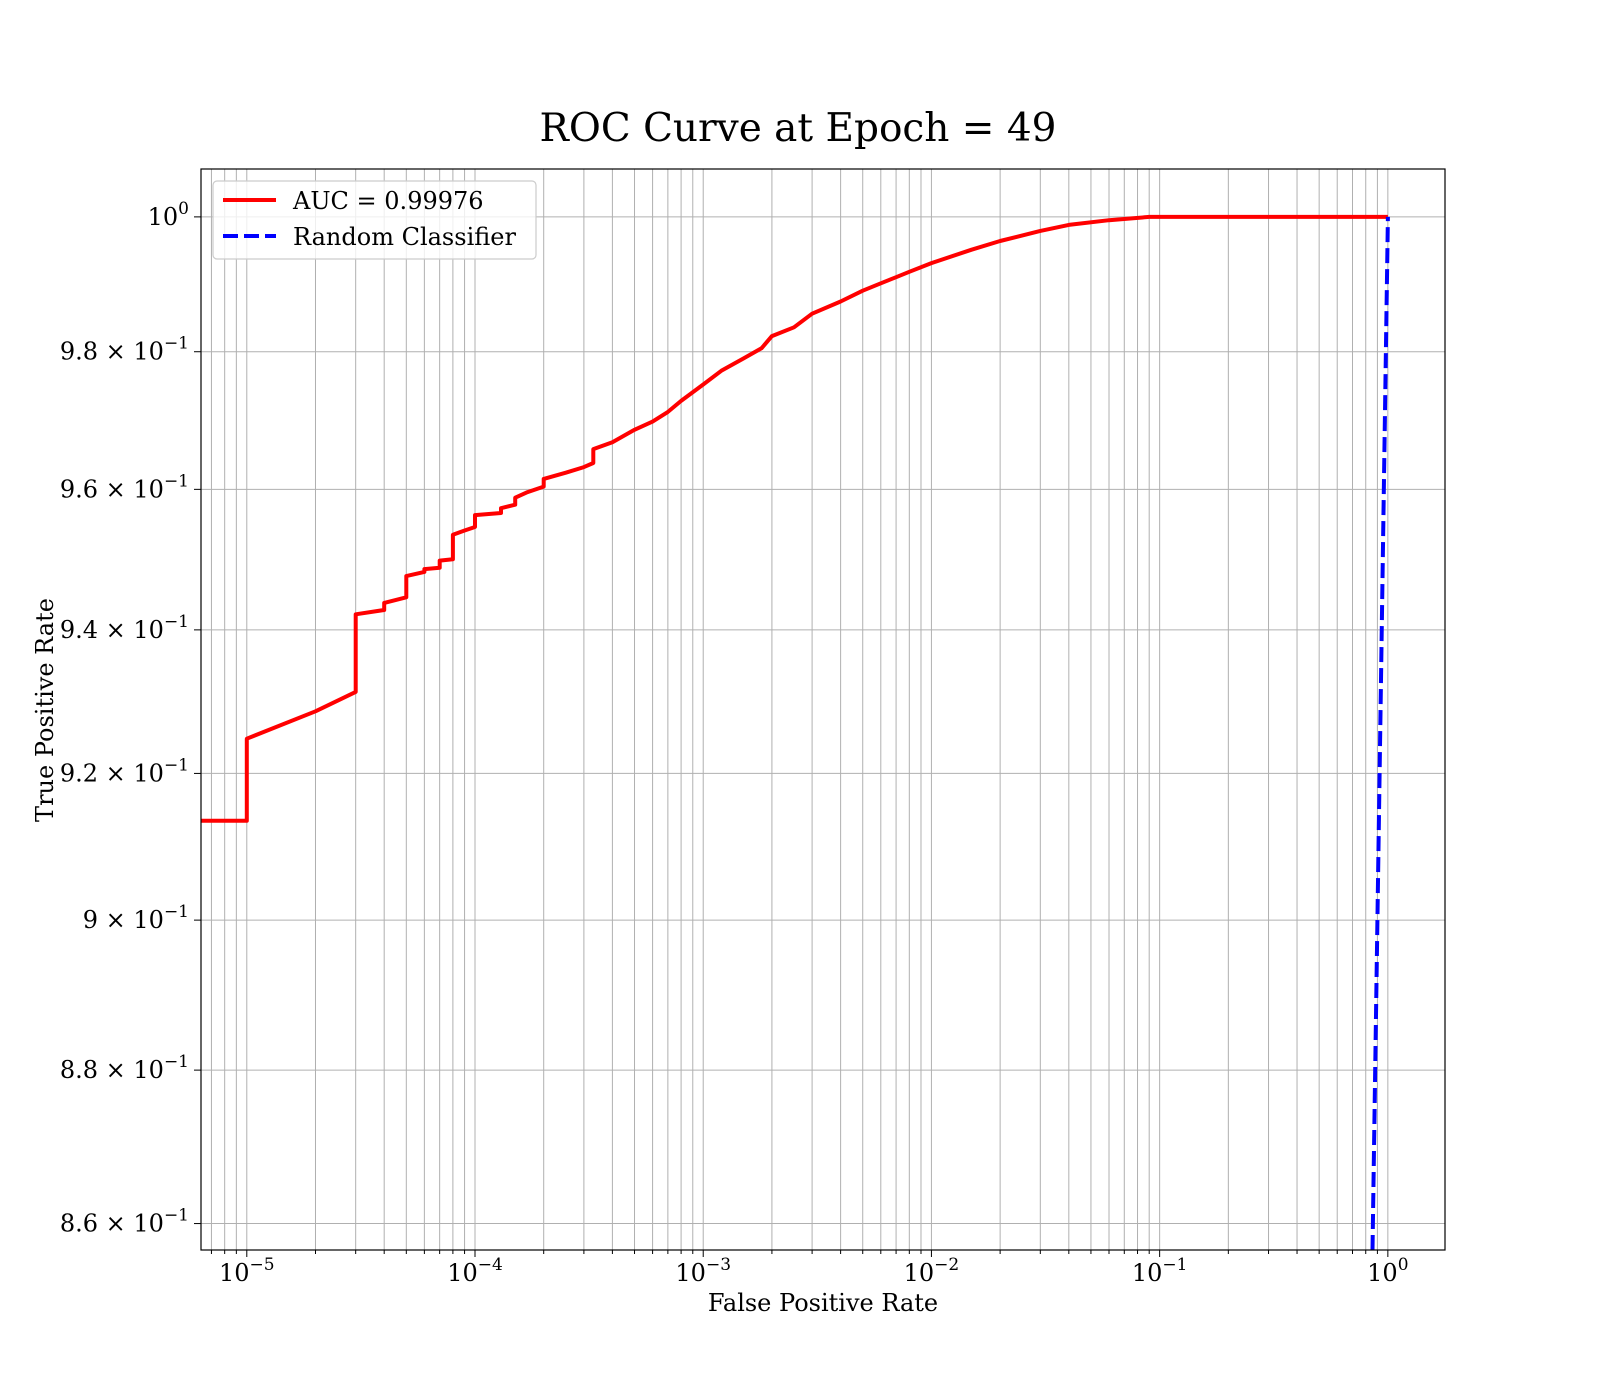 This screenshot has height=1400, width=1600. Describe the element at coordinates (124, 350) in the screenshot. I see `y-tick-label: 9.8 × 10⁻¹` at that location.